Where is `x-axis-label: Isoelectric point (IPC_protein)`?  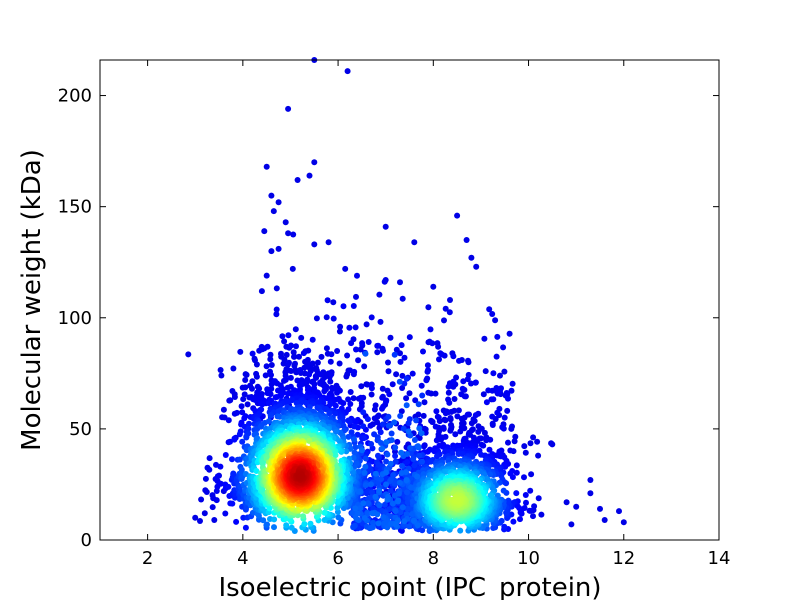 x-axis-label: Isoelectric point (IPC_protein) is located at coordinates (409, 586).